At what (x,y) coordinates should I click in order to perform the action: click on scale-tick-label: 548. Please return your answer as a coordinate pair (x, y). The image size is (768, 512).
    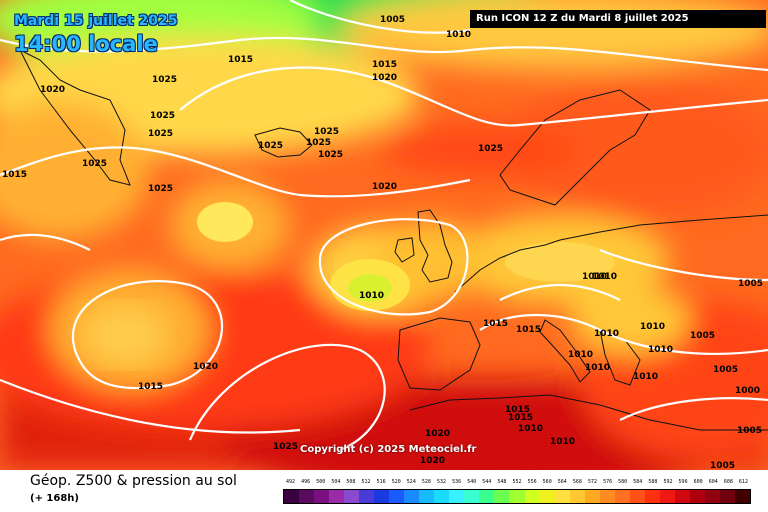
    Looking at the image, I should click on (502, 482).